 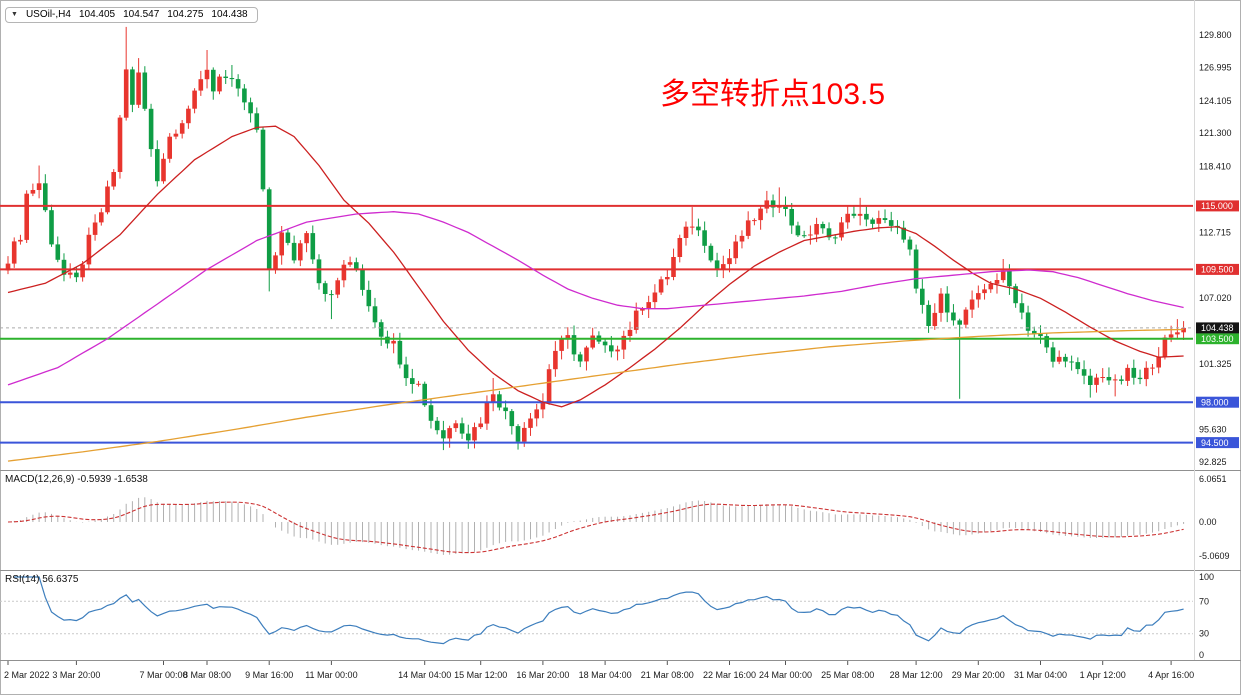 I want to click on time-axis-label: 25 Mar 08:00, so click(x=847, y=675).